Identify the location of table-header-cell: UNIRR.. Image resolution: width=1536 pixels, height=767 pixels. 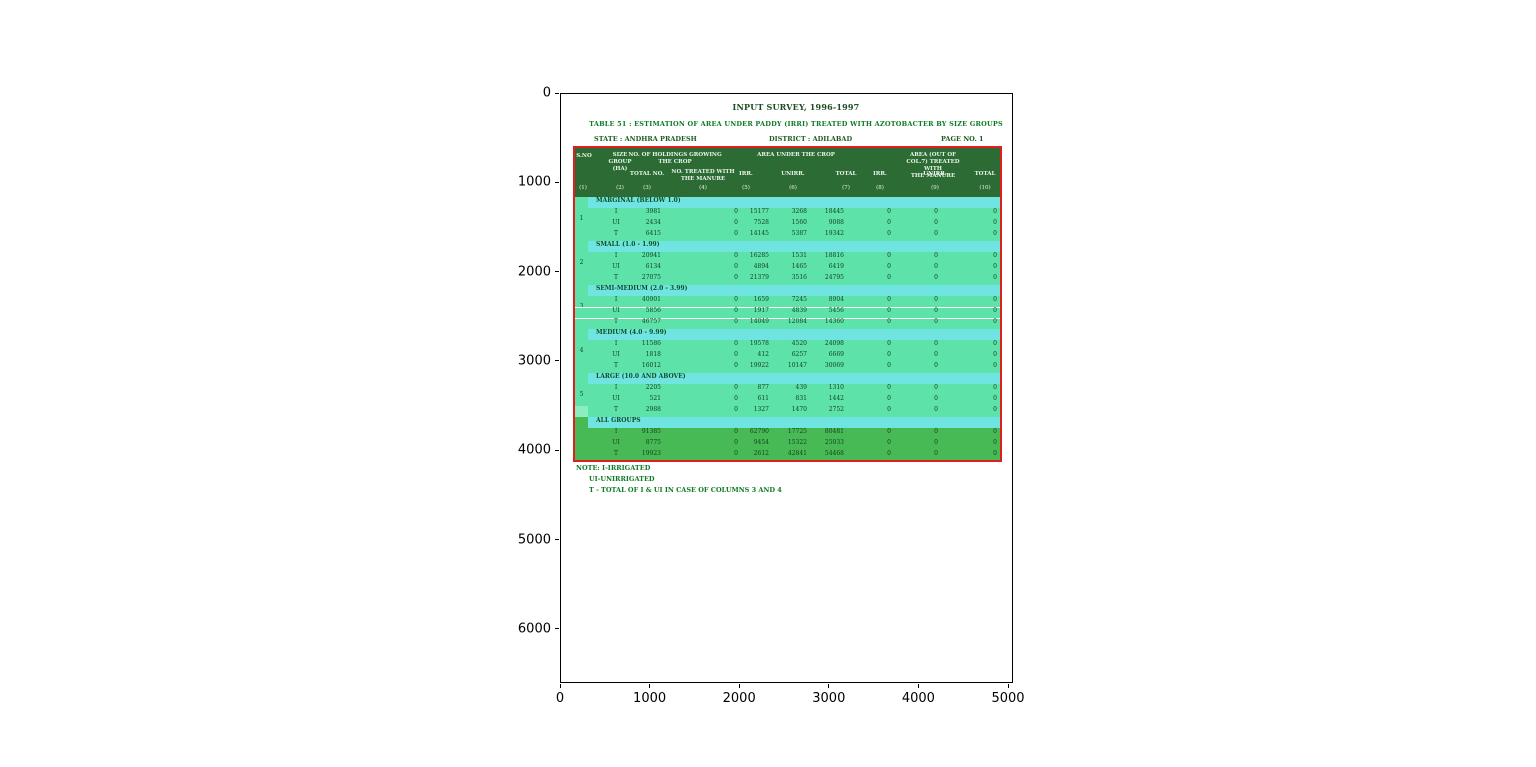
(793, 174).